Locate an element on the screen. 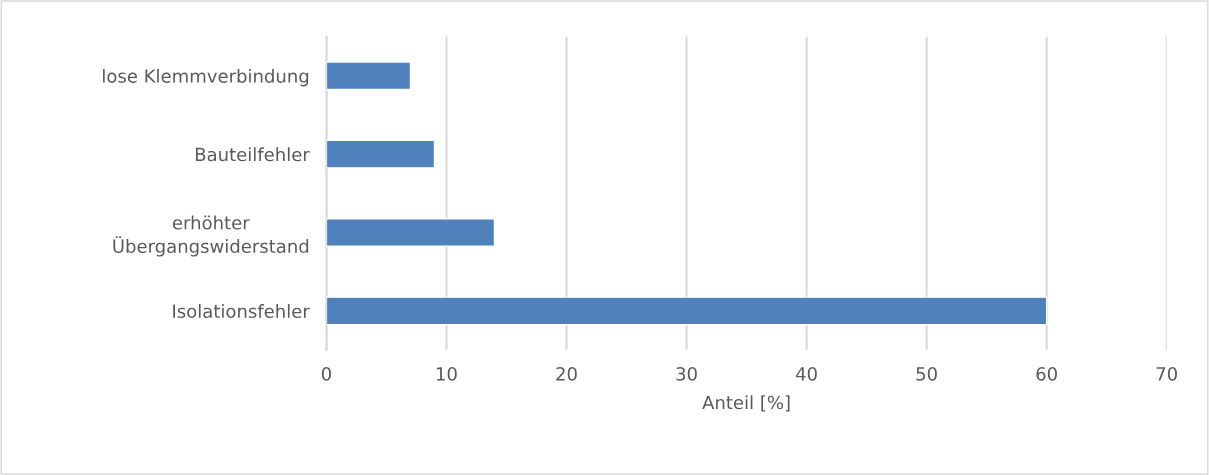  x-tick-label: 70 is located at coordinates (1166, 374).